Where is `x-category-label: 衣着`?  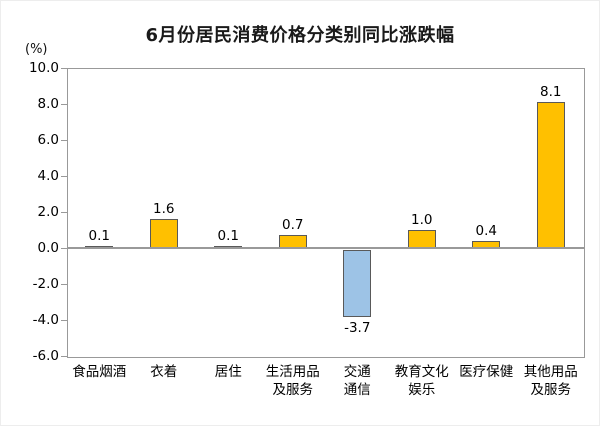
x-category-label: 衣着 is located at coordinates (164, 372).